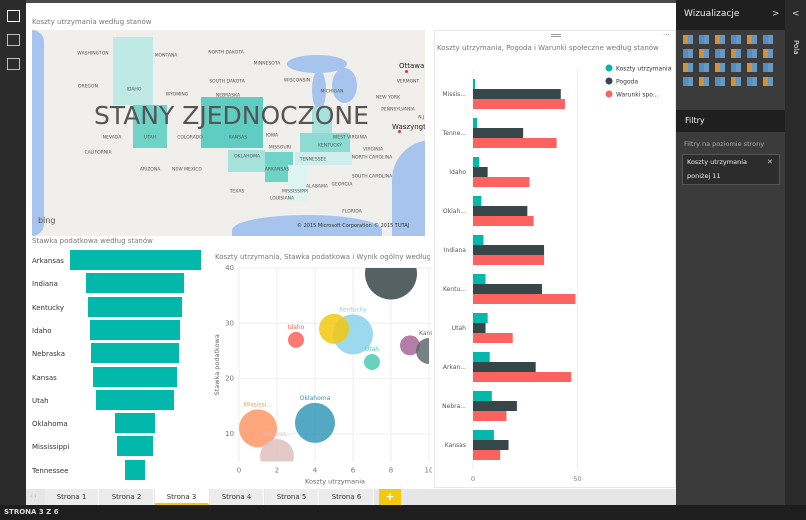 The height and width of the screenshot is (520, 806). Describe the element at coordinates (390, 497) in the screenshot. I see `add-page-button: +` at that location.